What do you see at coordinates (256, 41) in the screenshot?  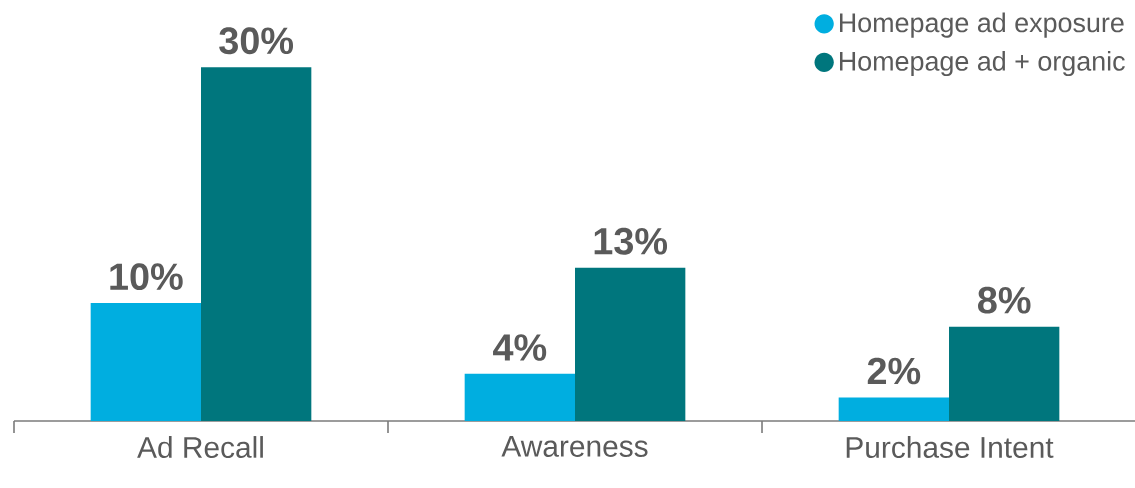 I see `data-label: 30%` at bounding box center [256, 41].